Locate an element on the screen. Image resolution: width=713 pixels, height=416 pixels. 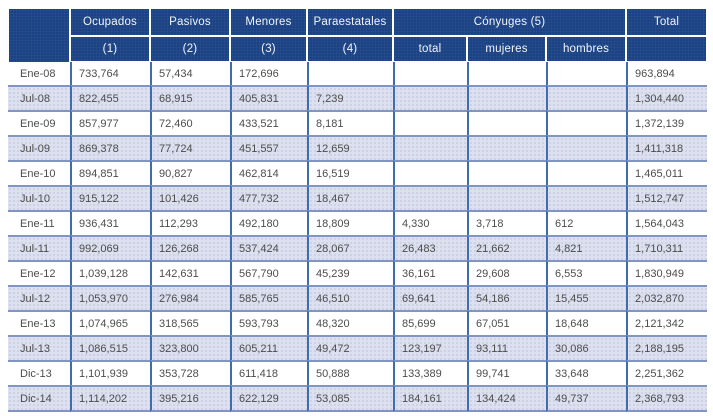
table-cell: 477,732 is located at coordinates (268, 197).